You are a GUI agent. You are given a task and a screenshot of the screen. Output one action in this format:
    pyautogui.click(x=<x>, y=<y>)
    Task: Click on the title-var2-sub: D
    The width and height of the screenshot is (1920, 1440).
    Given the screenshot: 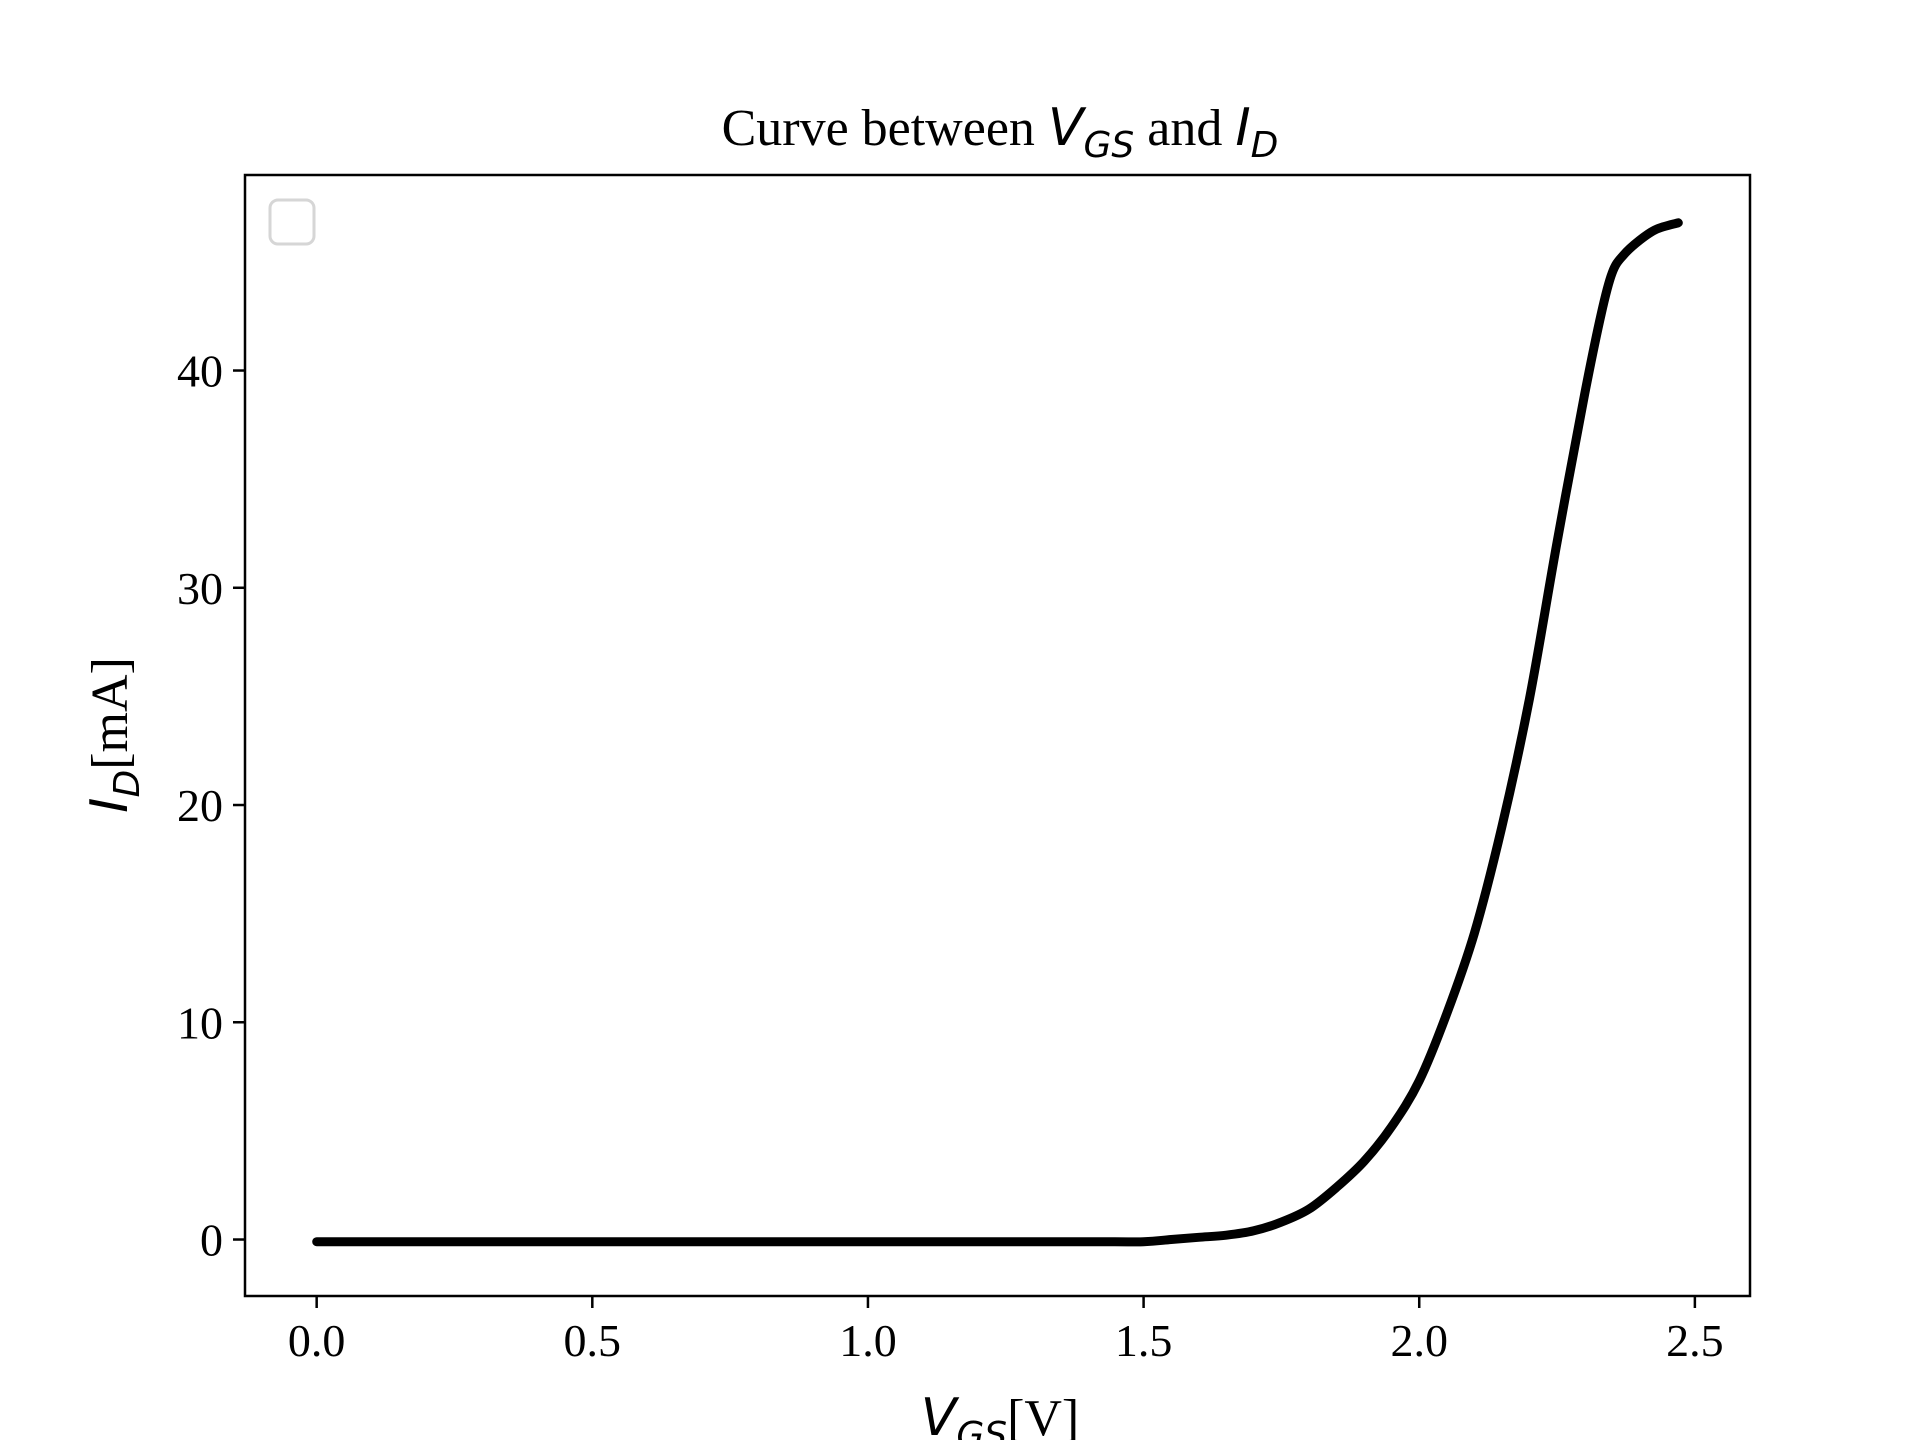 What is the action you would take?
    pyautogui.click(x=1265, y=145)
    